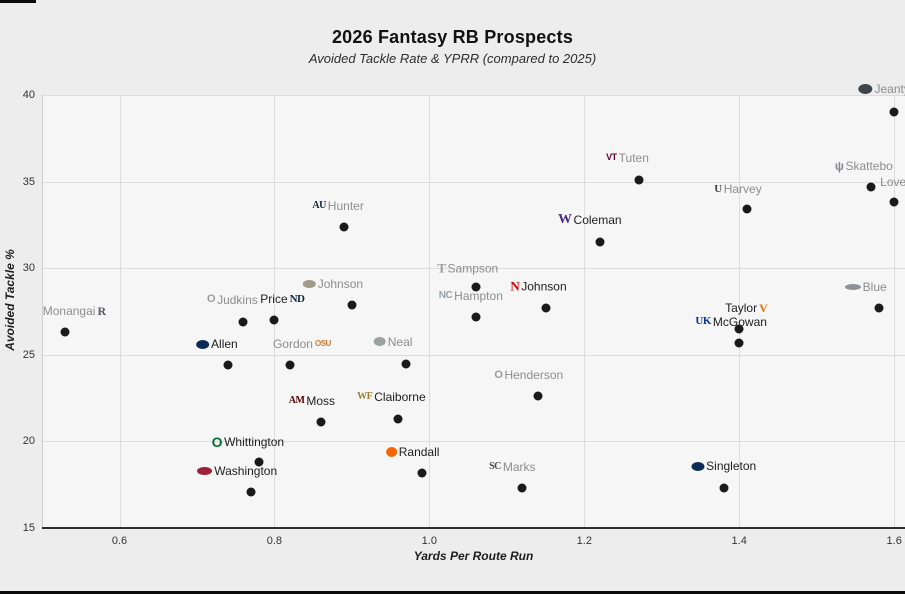 The width and height of the screenshot is (905, 594). I want to click on player-name: Moss, so click(321, 401).